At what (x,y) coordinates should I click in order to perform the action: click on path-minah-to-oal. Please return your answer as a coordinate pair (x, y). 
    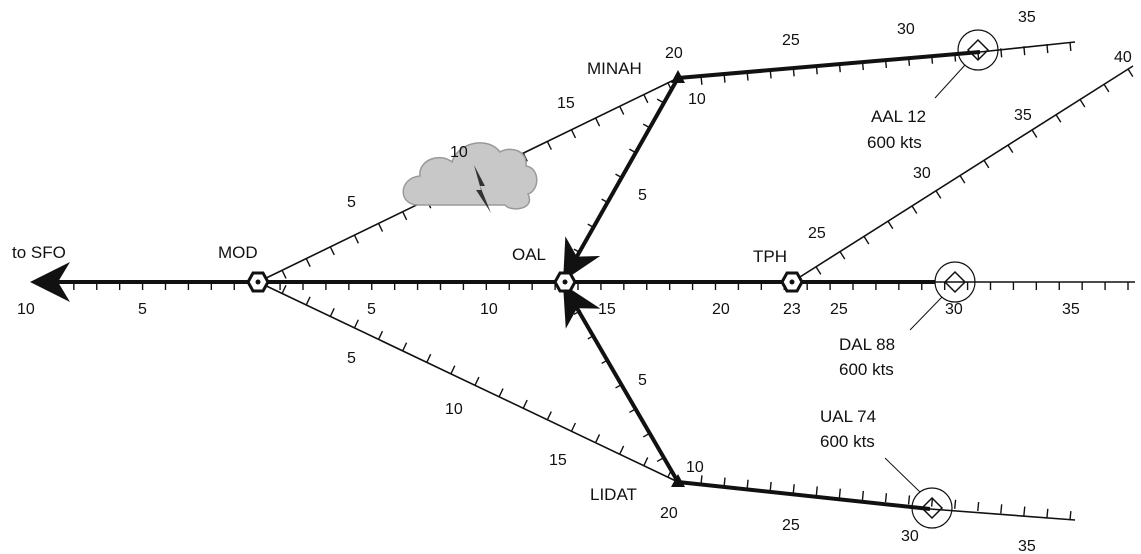
    Looking at the image, I should click on (621, 179).